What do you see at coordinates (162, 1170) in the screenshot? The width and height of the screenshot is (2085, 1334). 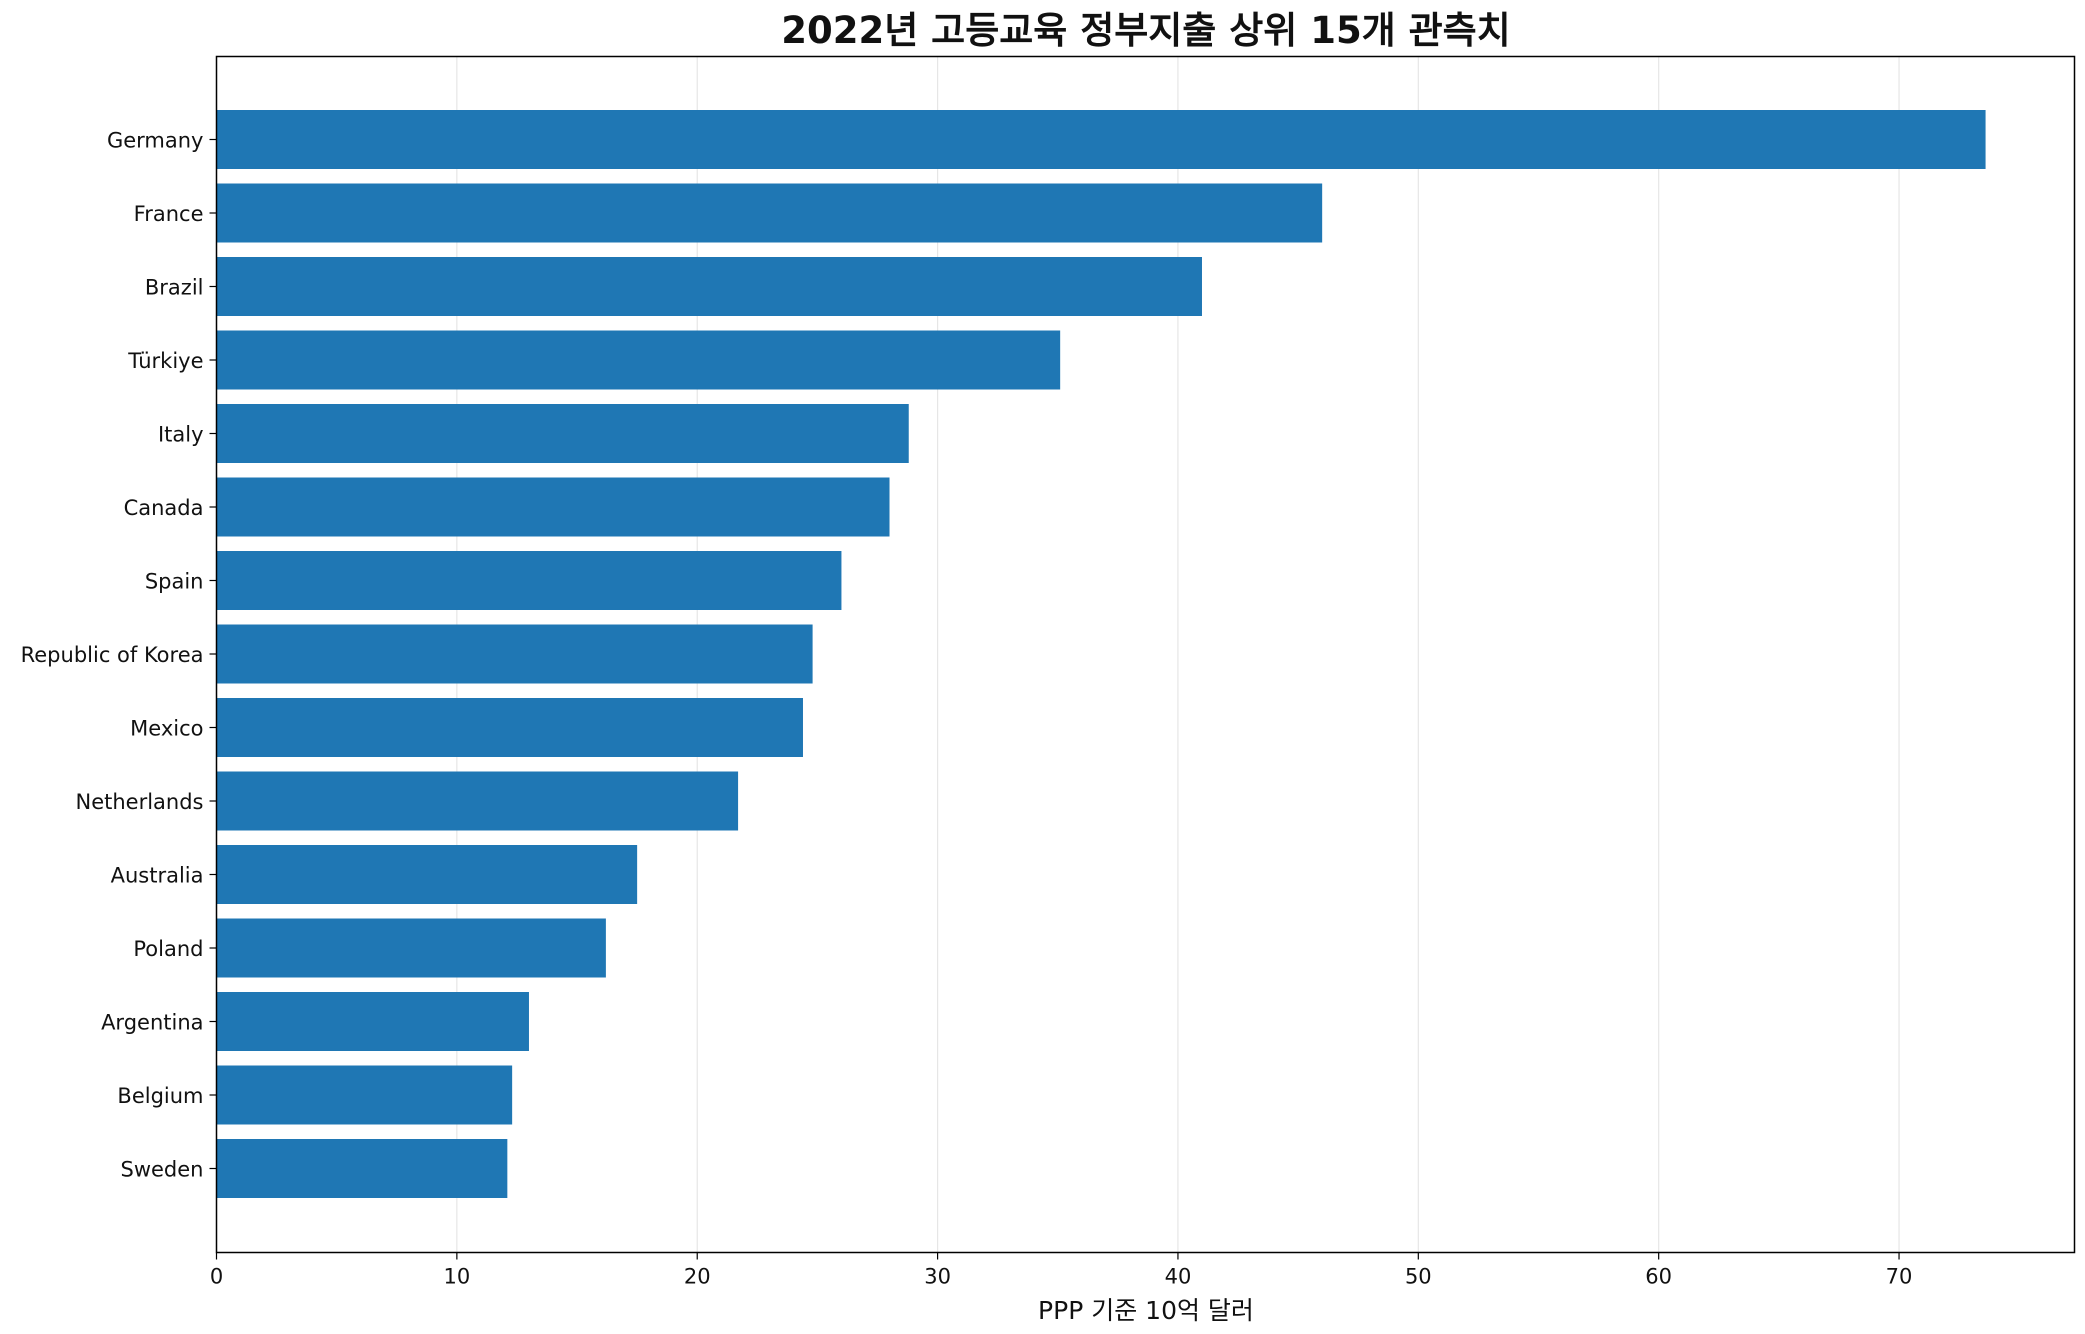 I see `y-tick-label: Sweden` at bounding box center [162, 1170].